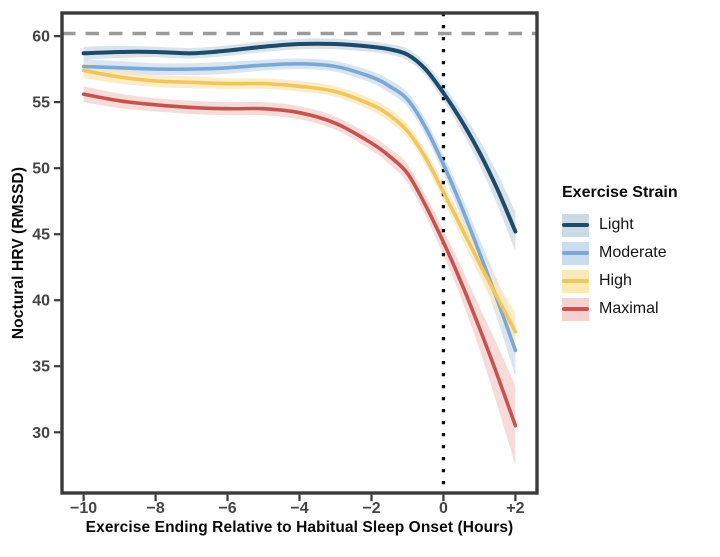  I want to click on y-tick-label: 45, so click(41, 235).